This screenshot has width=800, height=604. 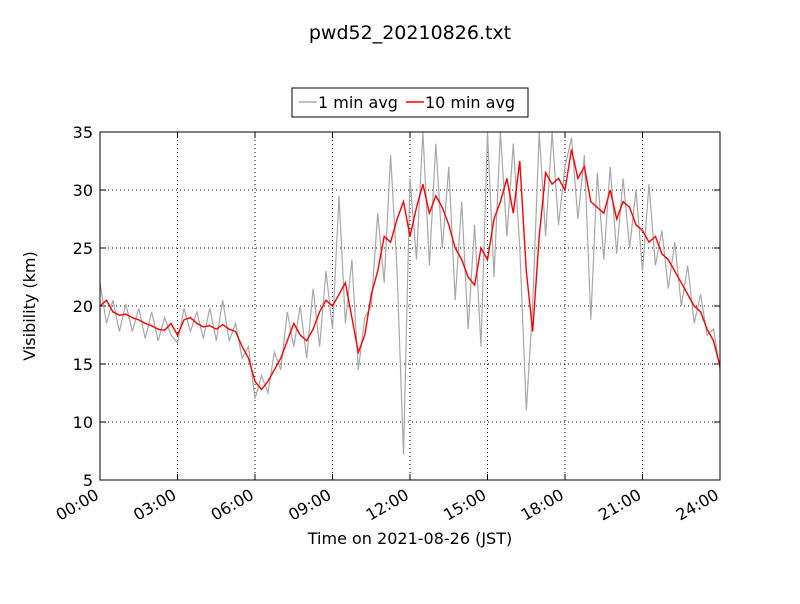 I want to click on x-tick-label: 06:00, so click(x=232, y=505).